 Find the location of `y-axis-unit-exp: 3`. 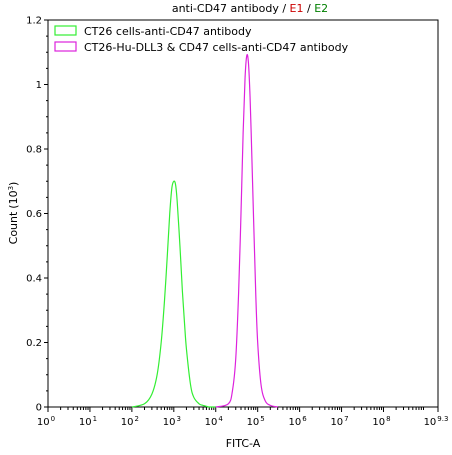

y-axis-unit-exp: 3 is located at coordinates (11, 188).